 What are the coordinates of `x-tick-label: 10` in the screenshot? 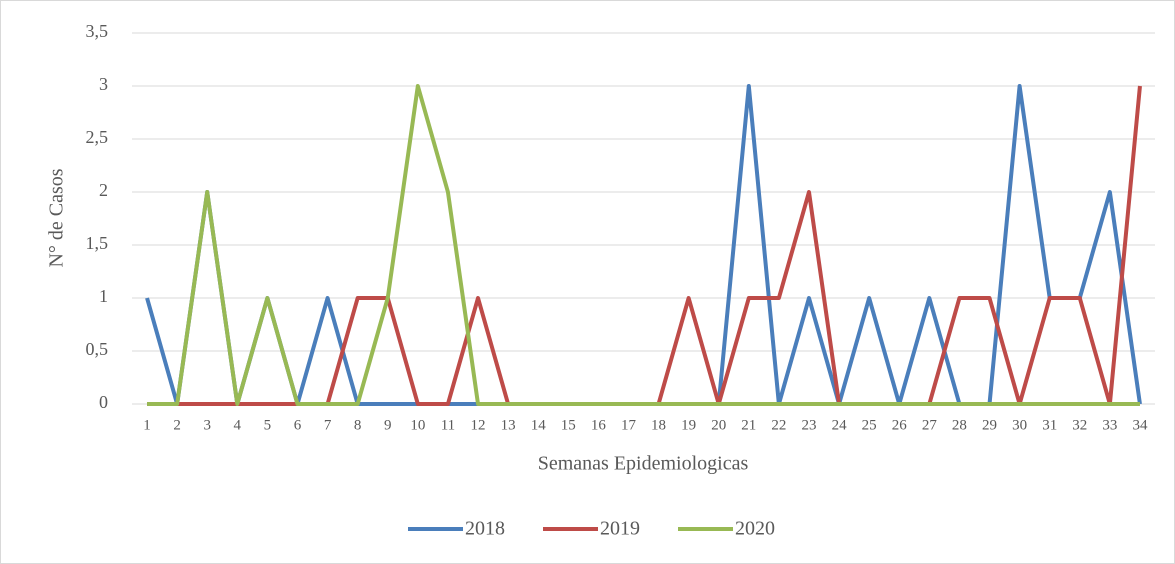 It's located at (417, 425).